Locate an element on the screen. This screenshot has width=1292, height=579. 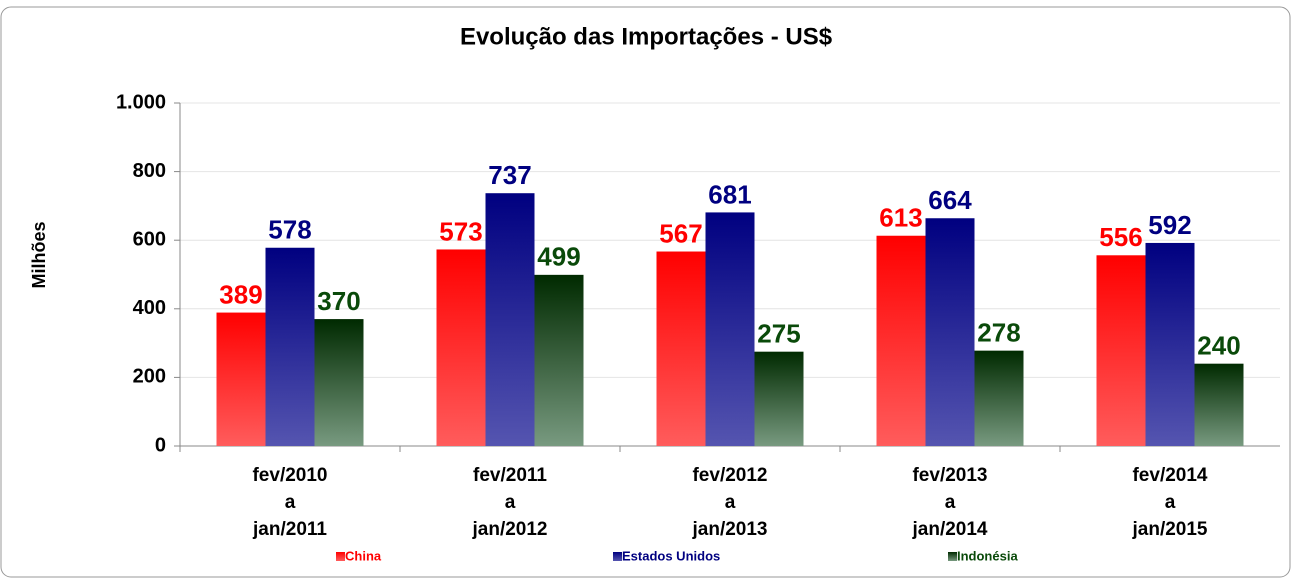
value-label: 573 is located at coordinates (460, 231).